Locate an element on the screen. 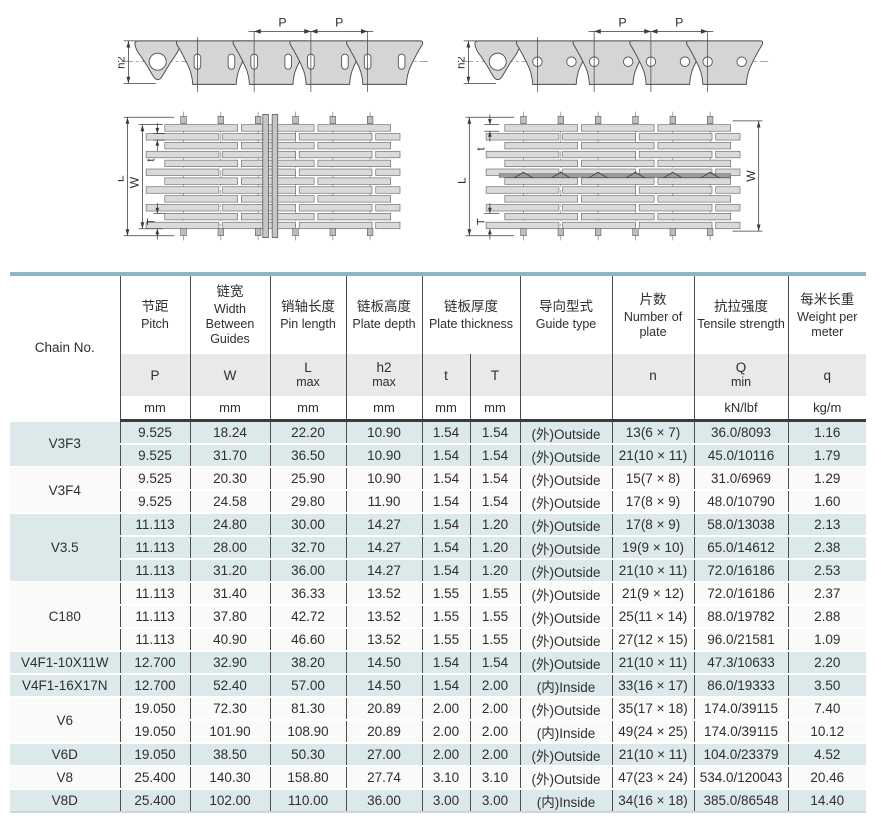 Image resolution: width=875 pixels, height=819 pixels. cell-weight: 2.13 is located at coordinates (827, 524).